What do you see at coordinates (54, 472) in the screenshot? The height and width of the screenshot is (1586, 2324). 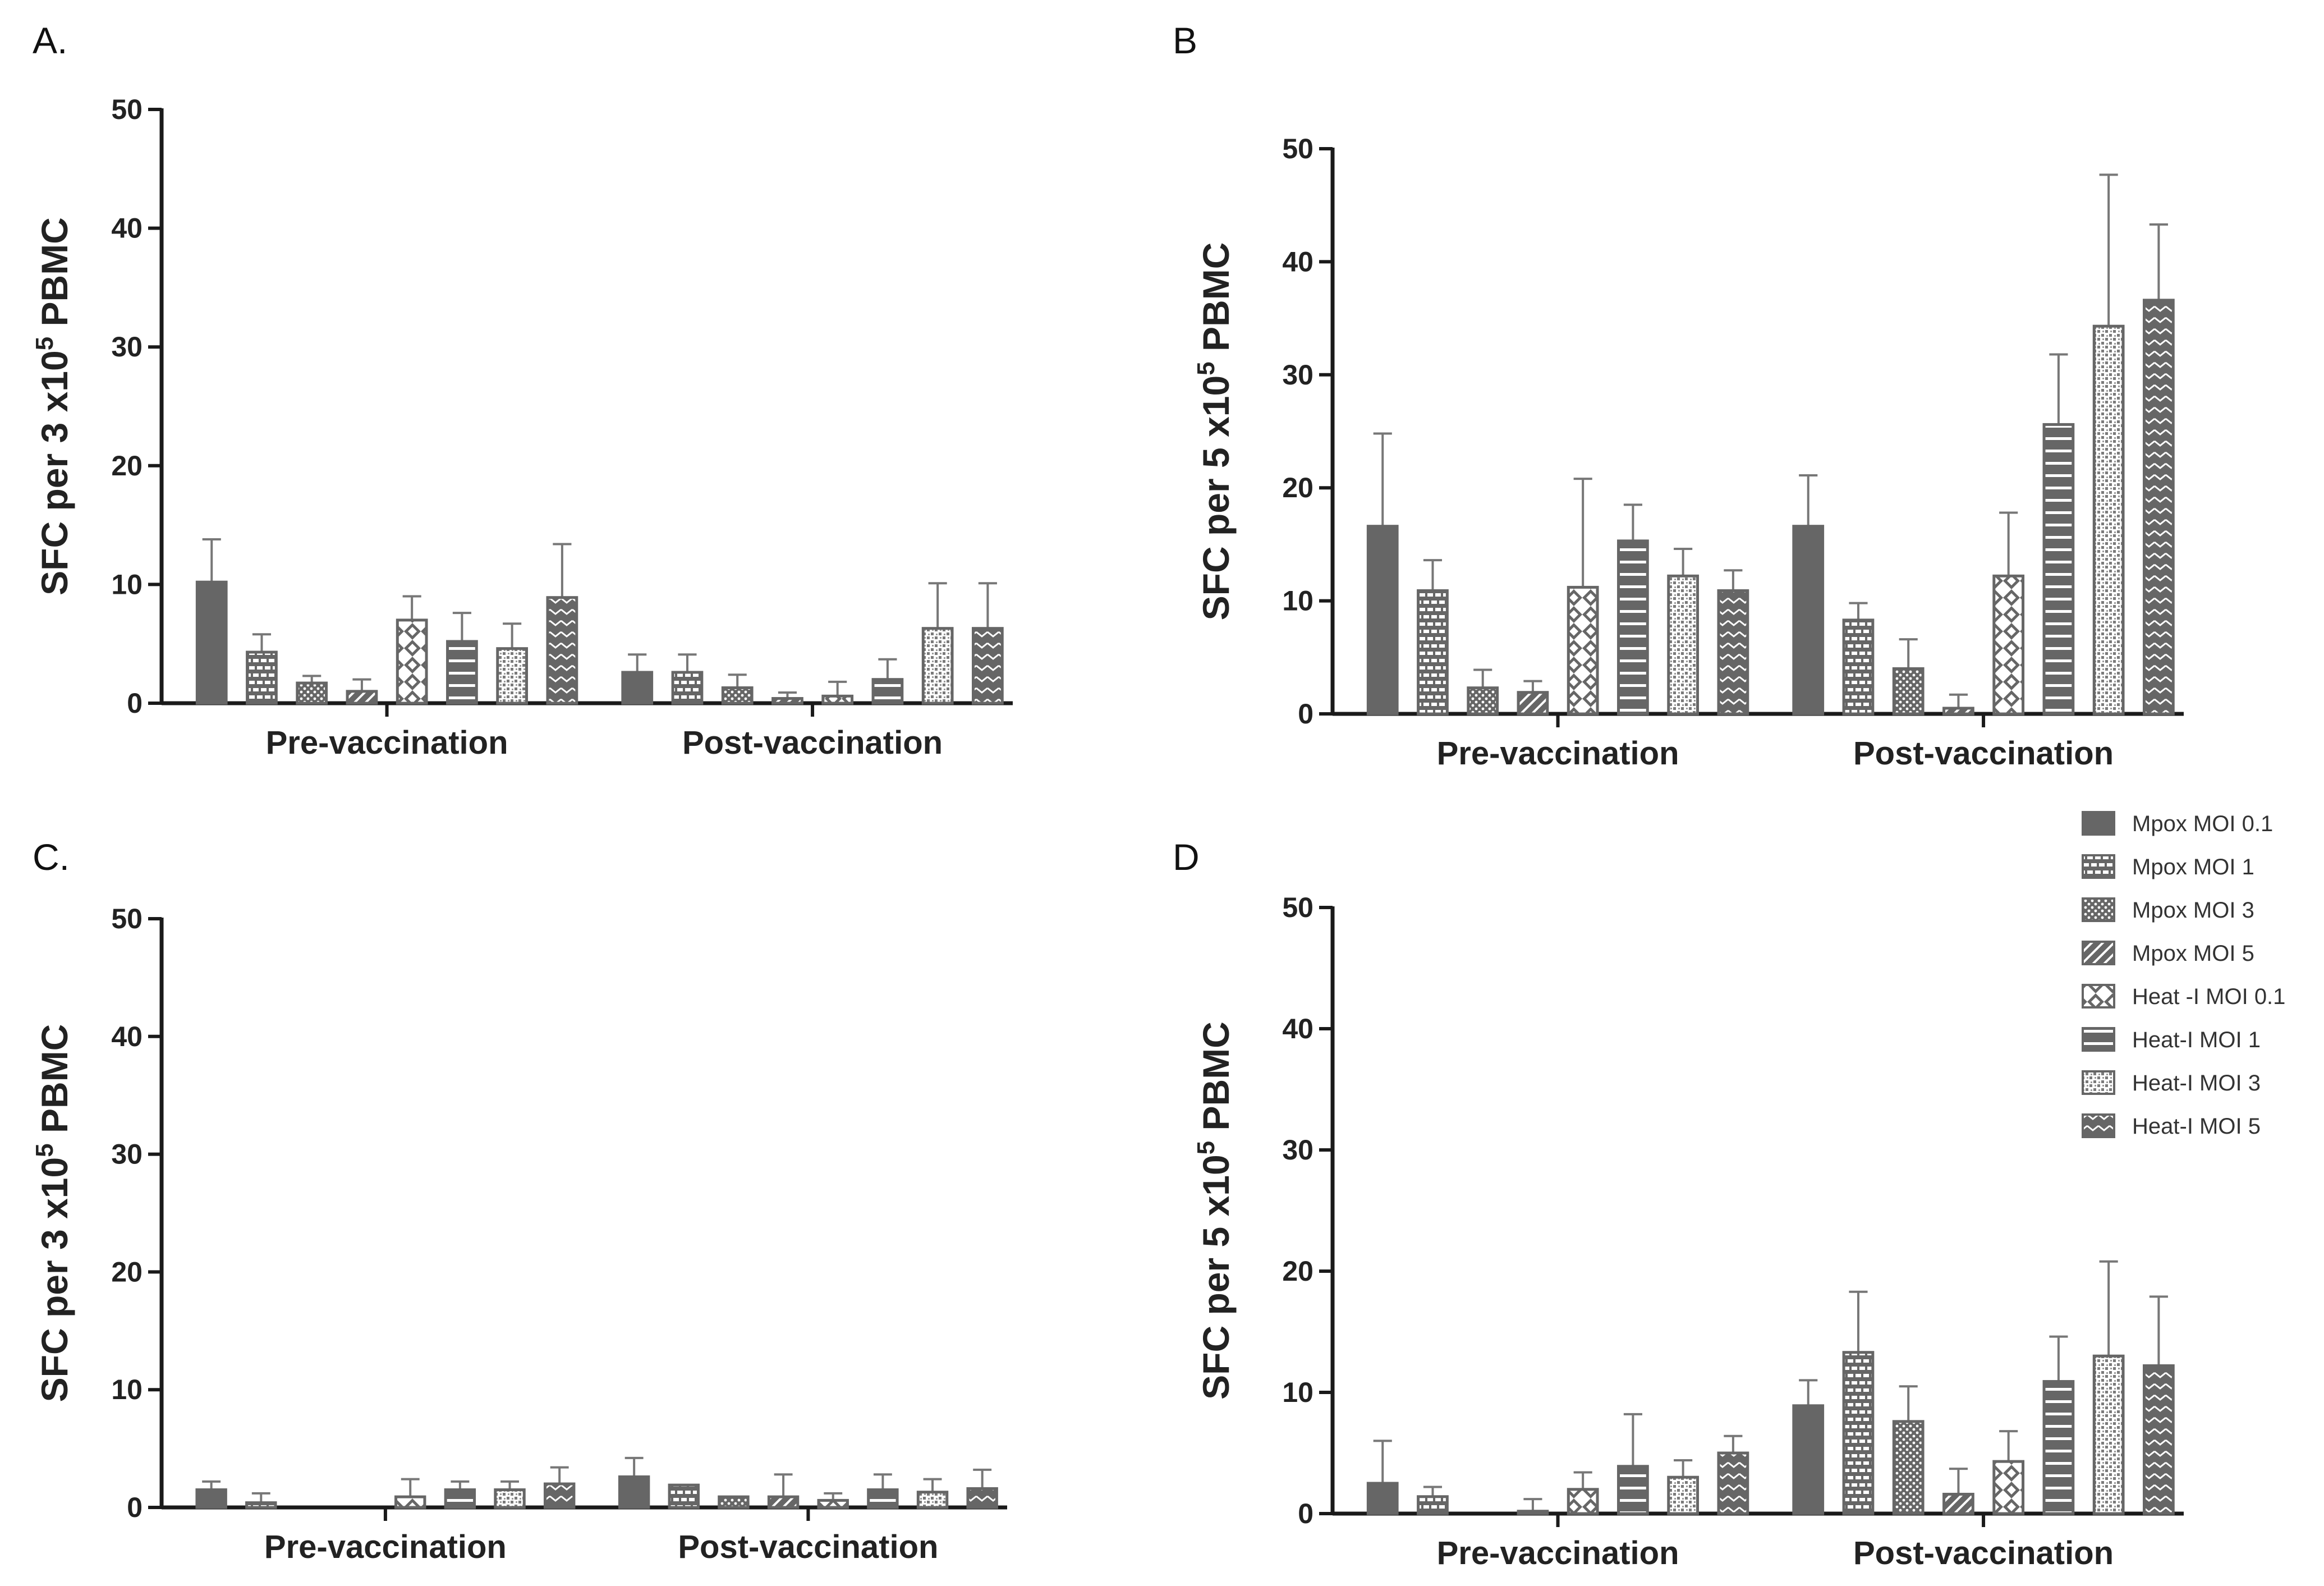 I see `y-axis-title-text: SFC per 3 x10` at bounding box center [54, 472].